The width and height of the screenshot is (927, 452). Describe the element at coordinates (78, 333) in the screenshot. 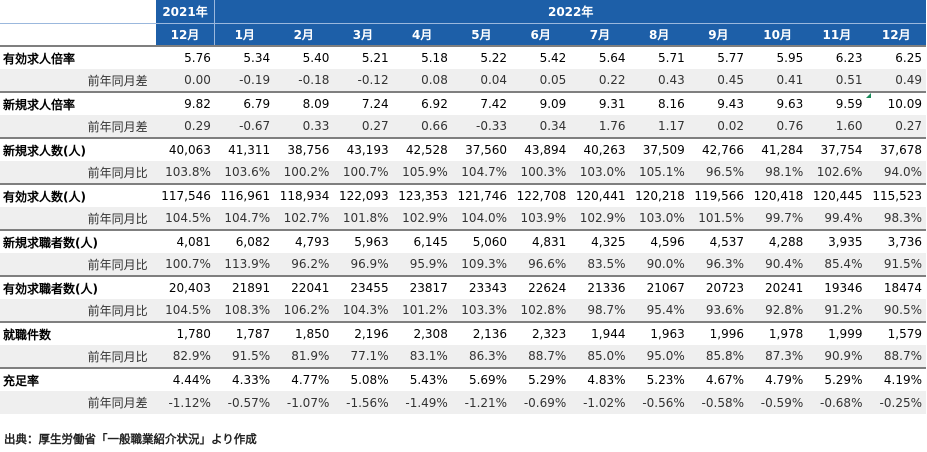

I see `row-label: 就職件数` at that location.